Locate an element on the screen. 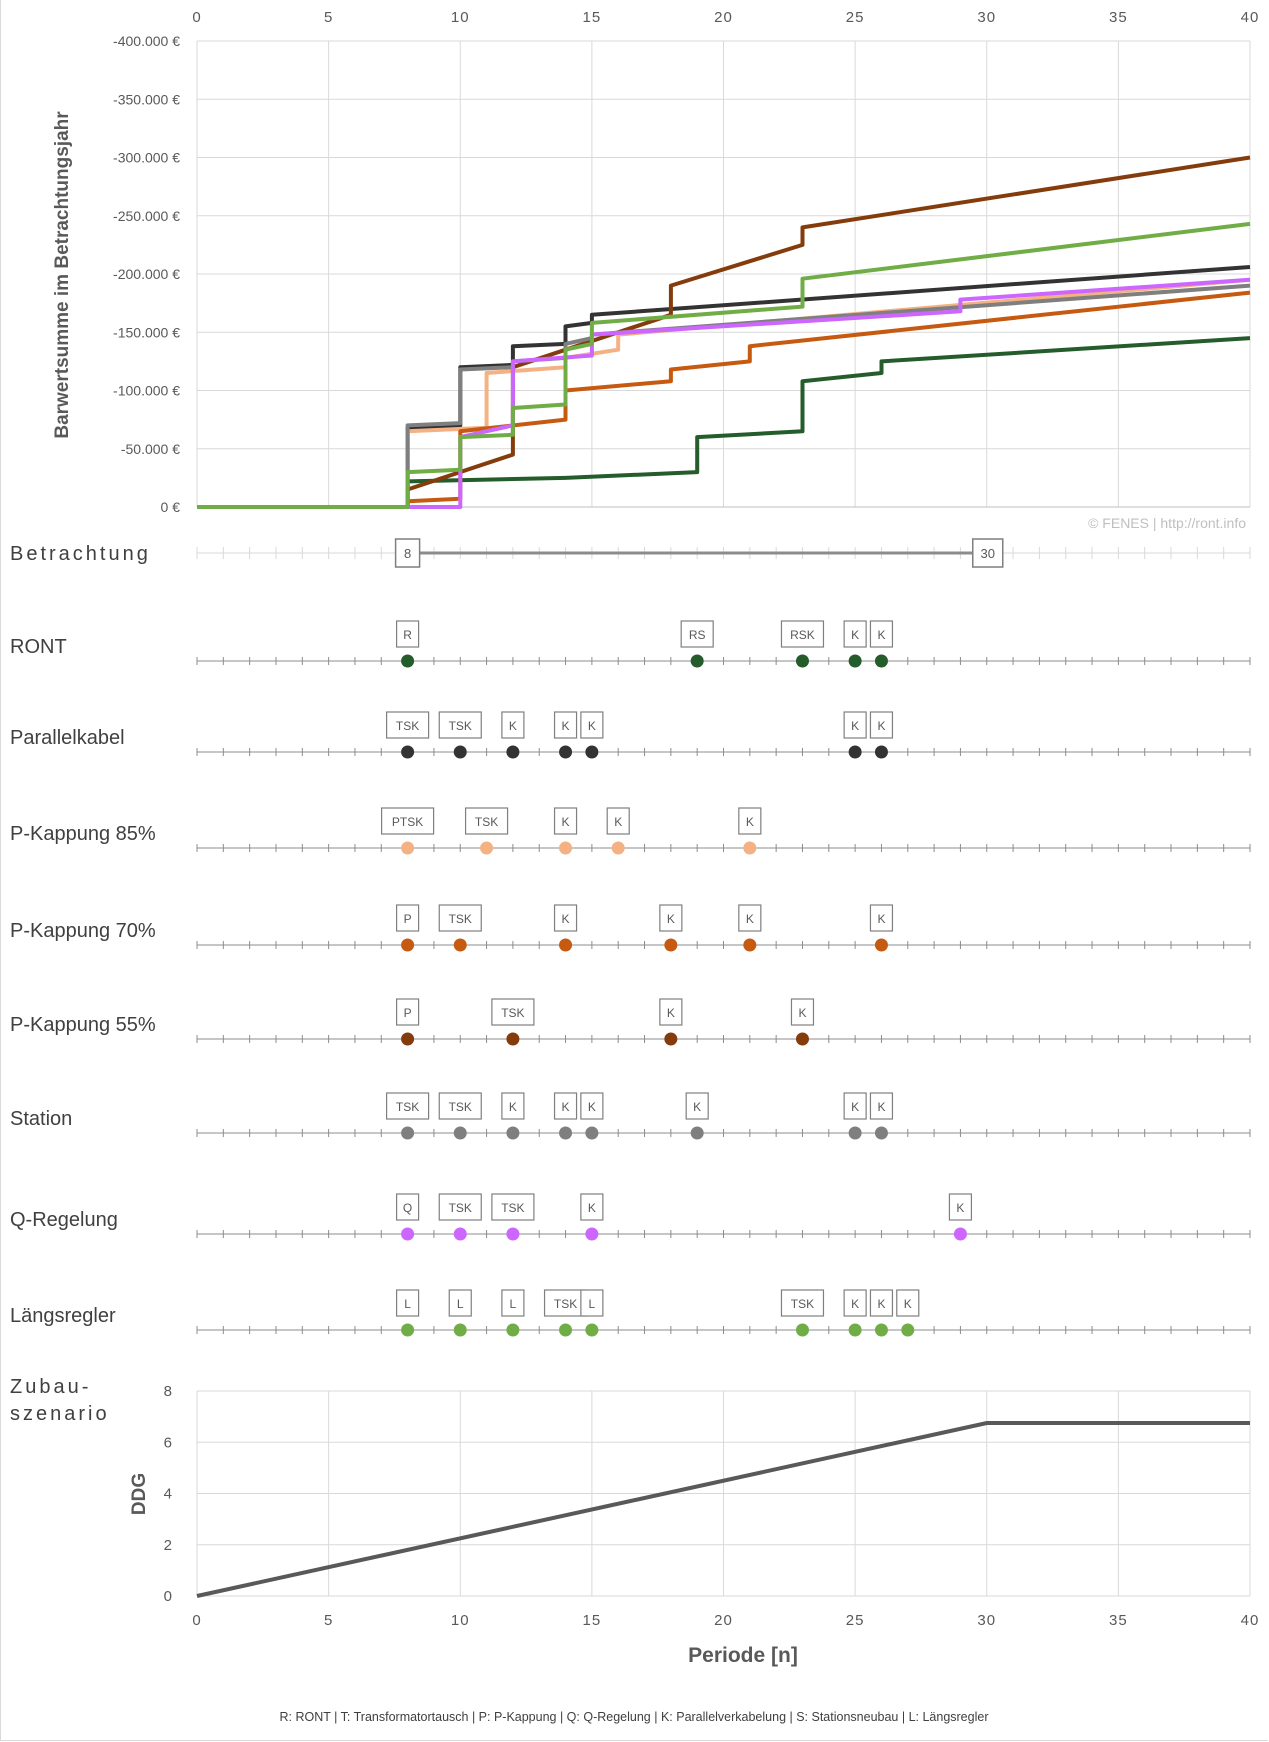  y-tick-label: 0 € is located at coordinates (171, 507).